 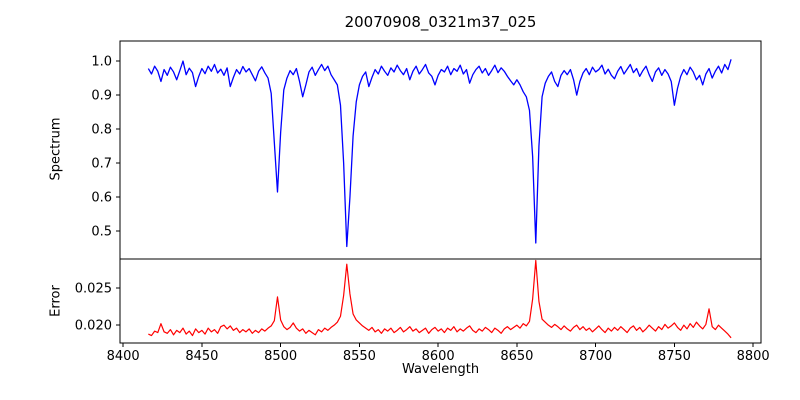 I want to click on x-tick-label: 8550, so click(x=359, y=356).